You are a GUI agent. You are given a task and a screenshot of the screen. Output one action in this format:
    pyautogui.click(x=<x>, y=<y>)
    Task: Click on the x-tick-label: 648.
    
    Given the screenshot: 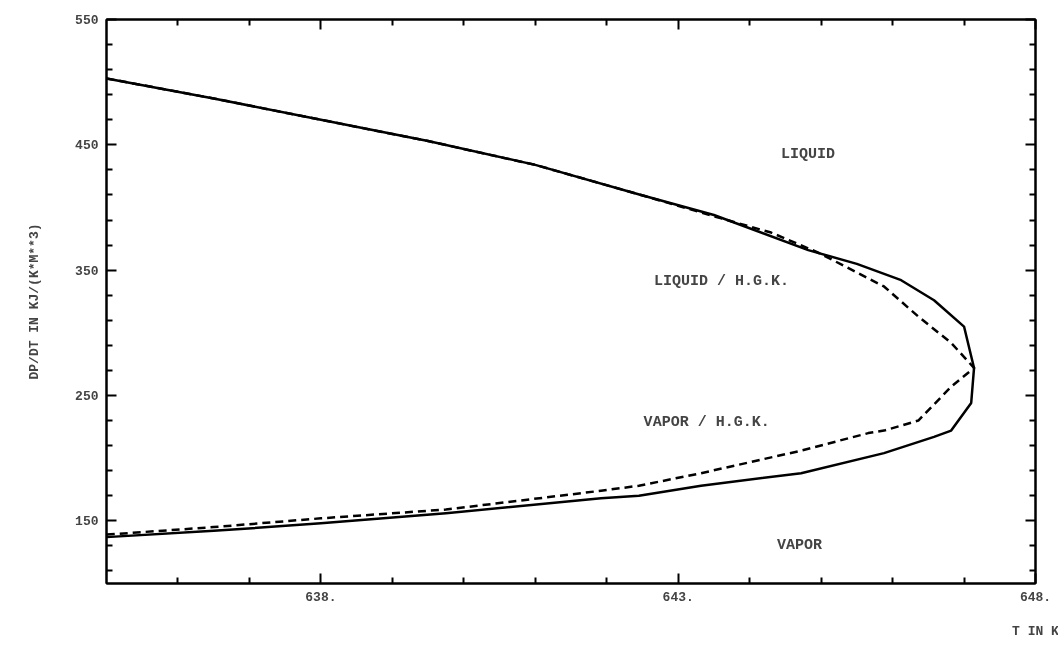 What is the action you would take?
    pyautogui.click(x=1035, y=597)
    